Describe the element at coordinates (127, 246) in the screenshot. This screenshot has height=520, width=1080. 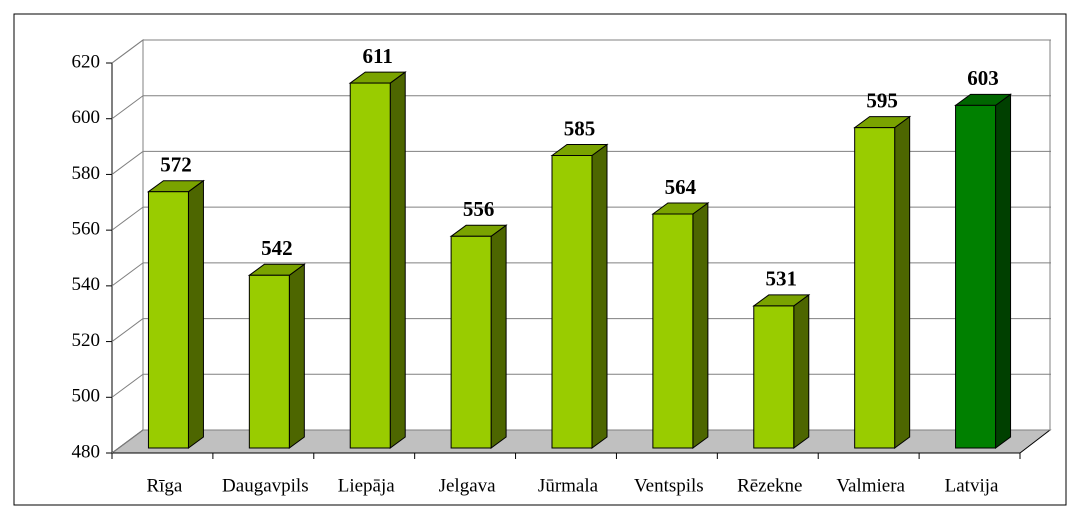
I see `side-wall` at that location.